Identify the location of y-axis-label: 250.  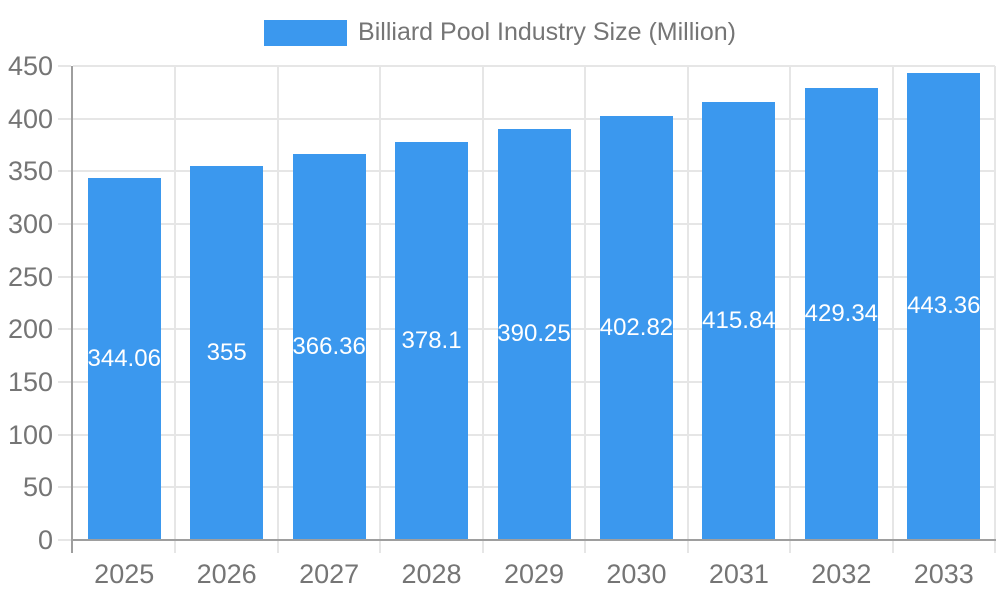
(30, 276).